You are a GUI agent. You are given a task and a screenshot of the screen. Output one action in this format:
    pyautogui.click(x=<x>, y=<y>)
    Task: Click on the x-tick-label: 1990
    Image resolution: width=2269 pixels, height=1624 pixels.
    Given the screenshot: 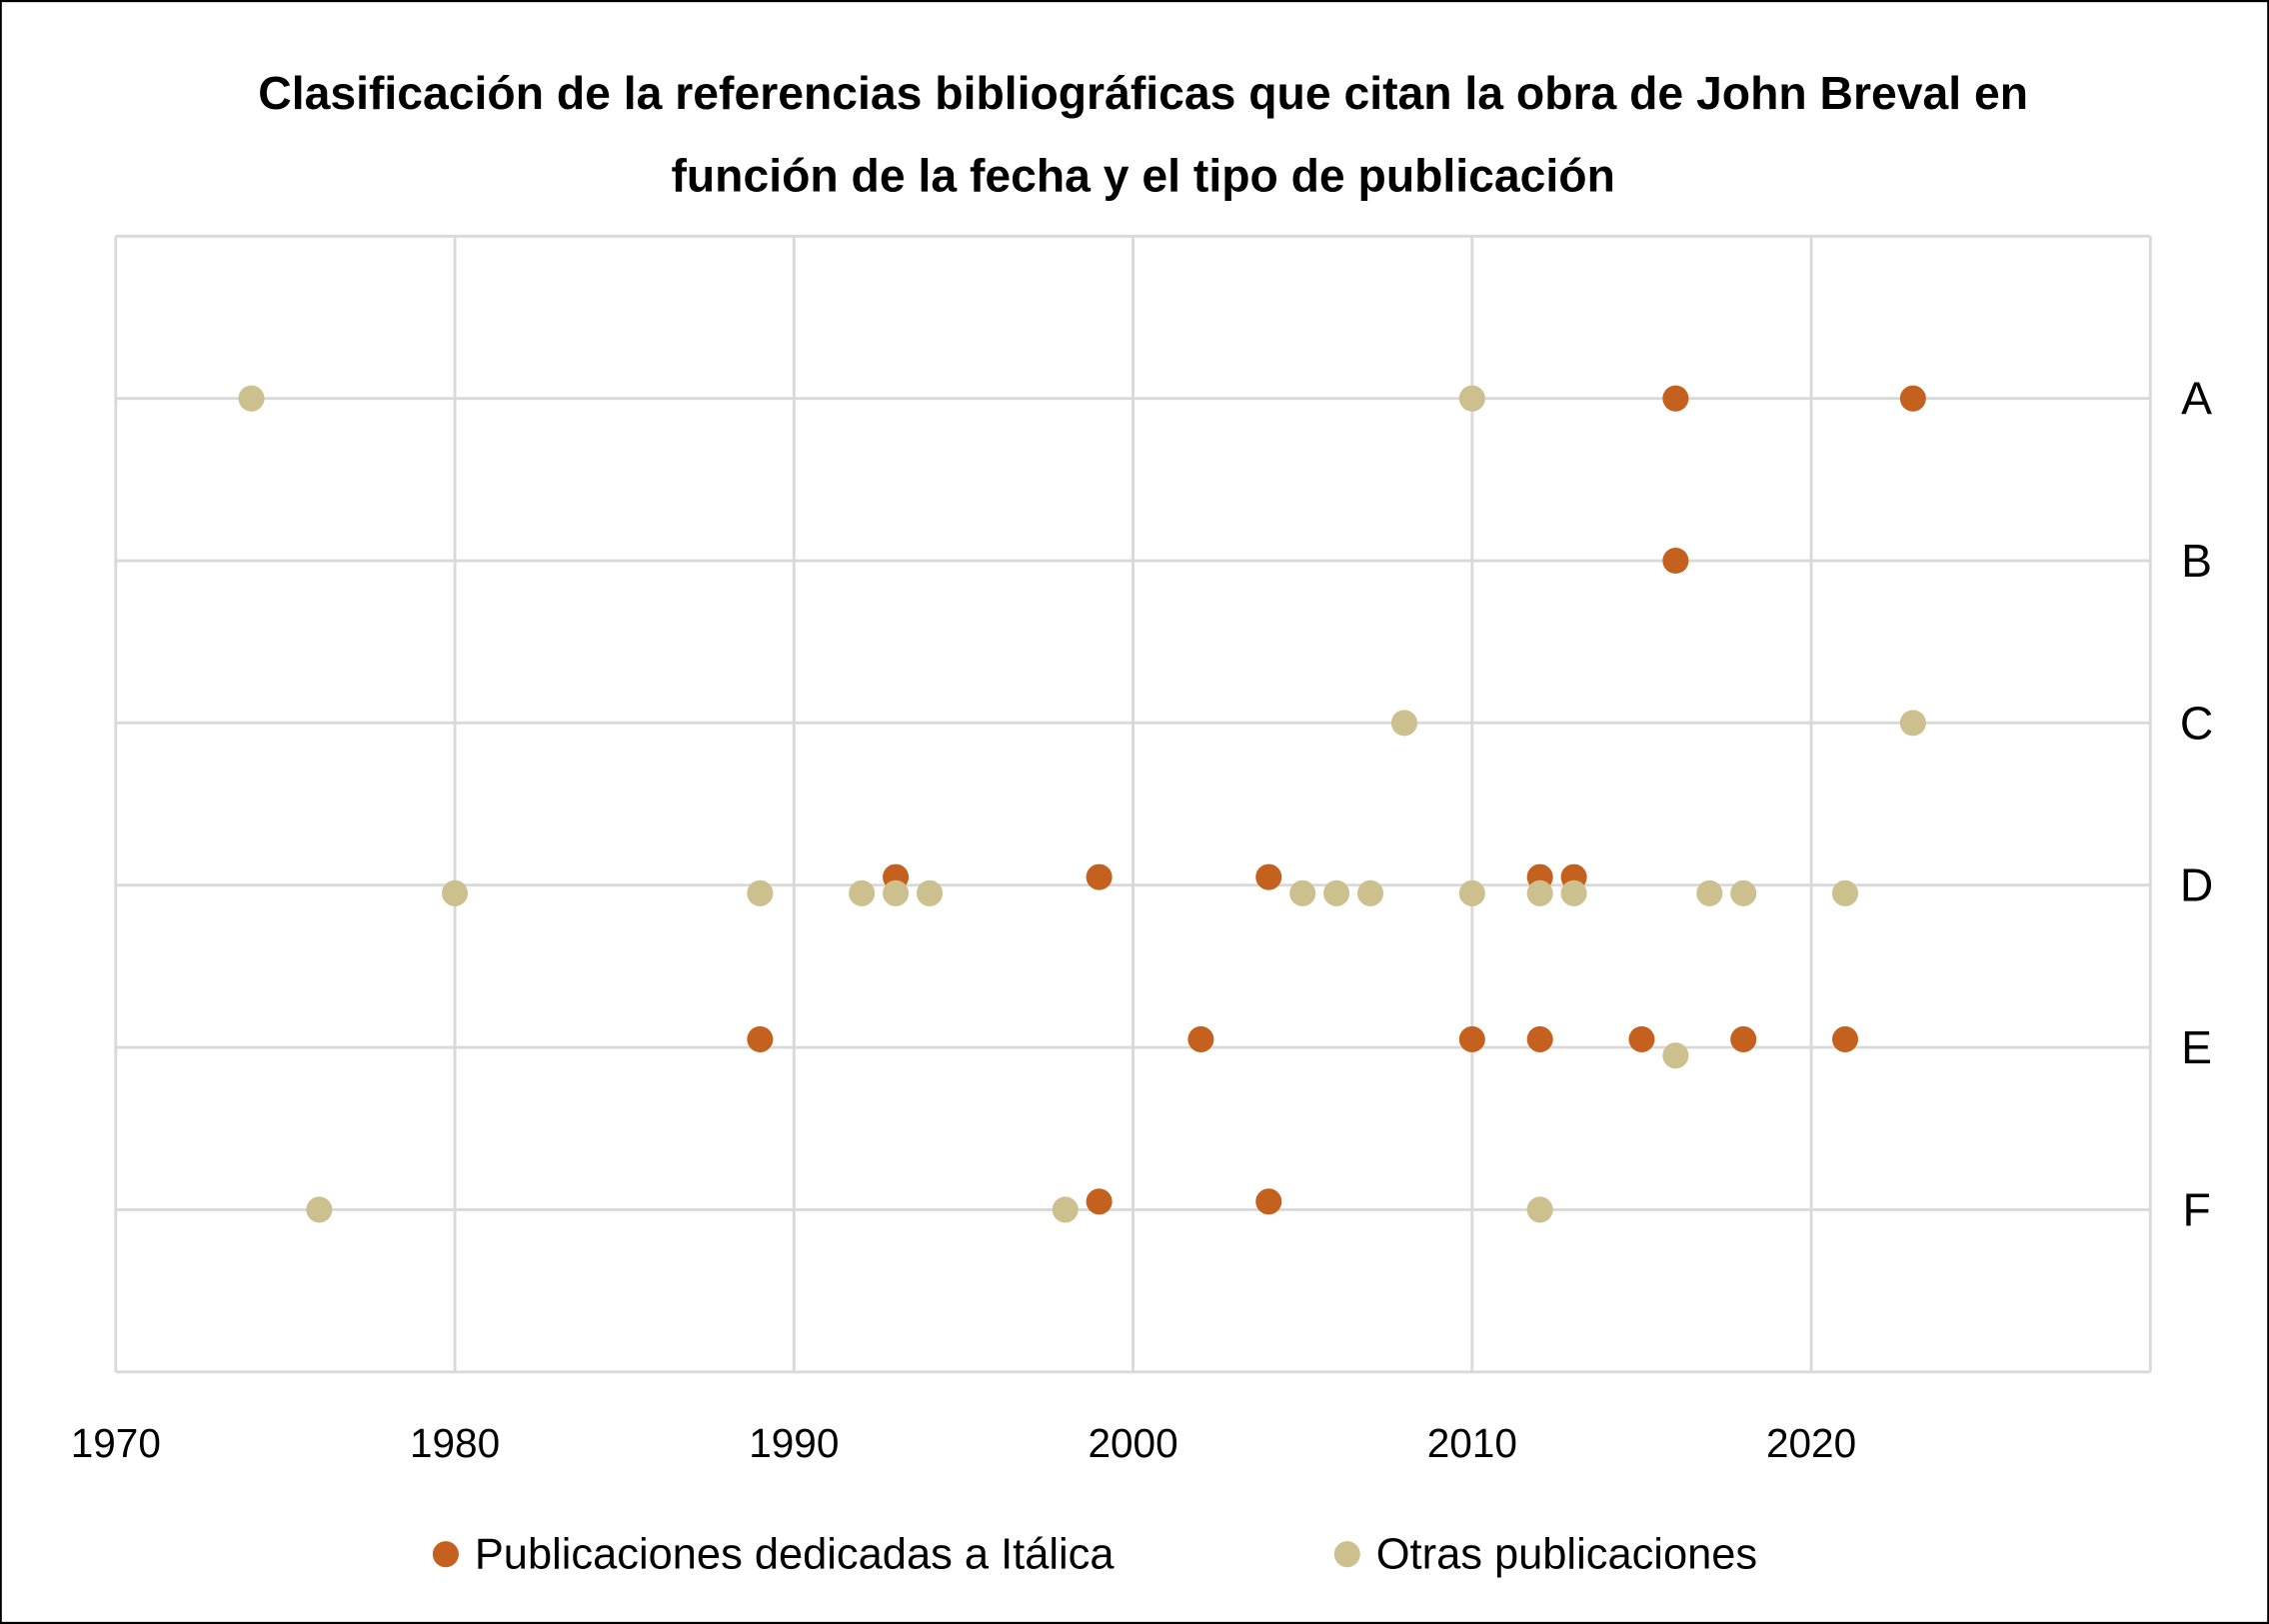 What is the action you would take?
    pyautogui.click(x=794, y=1443)
    